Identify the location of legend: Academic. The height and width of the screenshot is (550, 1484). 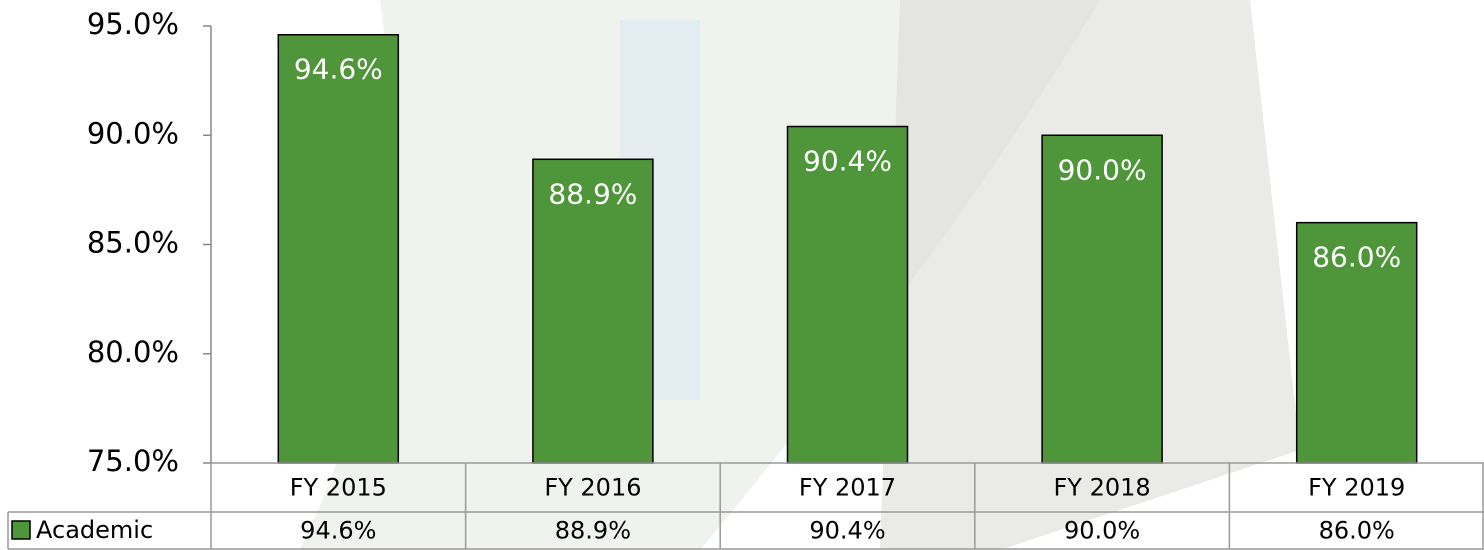
(82, 530).